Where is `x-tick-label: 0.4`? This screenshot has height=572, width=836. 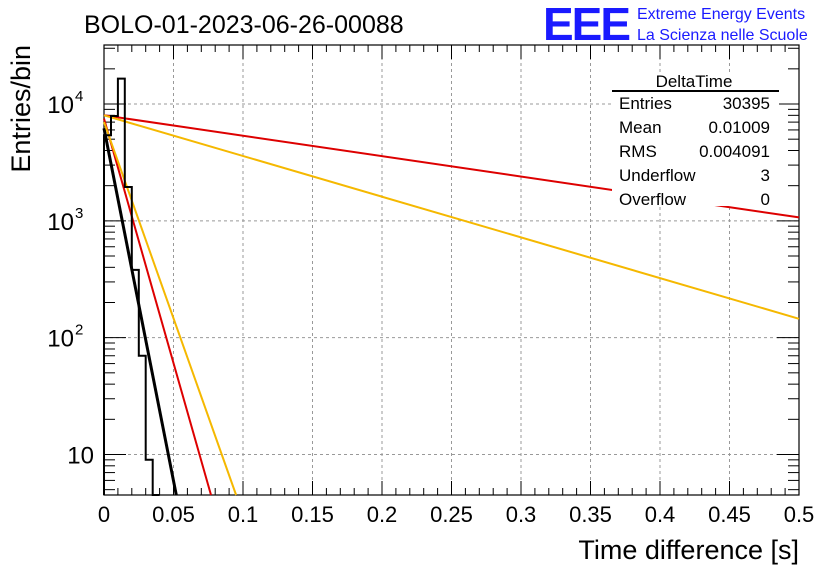
x-tick-label: 0.4 is located at coordinates (660, 514).